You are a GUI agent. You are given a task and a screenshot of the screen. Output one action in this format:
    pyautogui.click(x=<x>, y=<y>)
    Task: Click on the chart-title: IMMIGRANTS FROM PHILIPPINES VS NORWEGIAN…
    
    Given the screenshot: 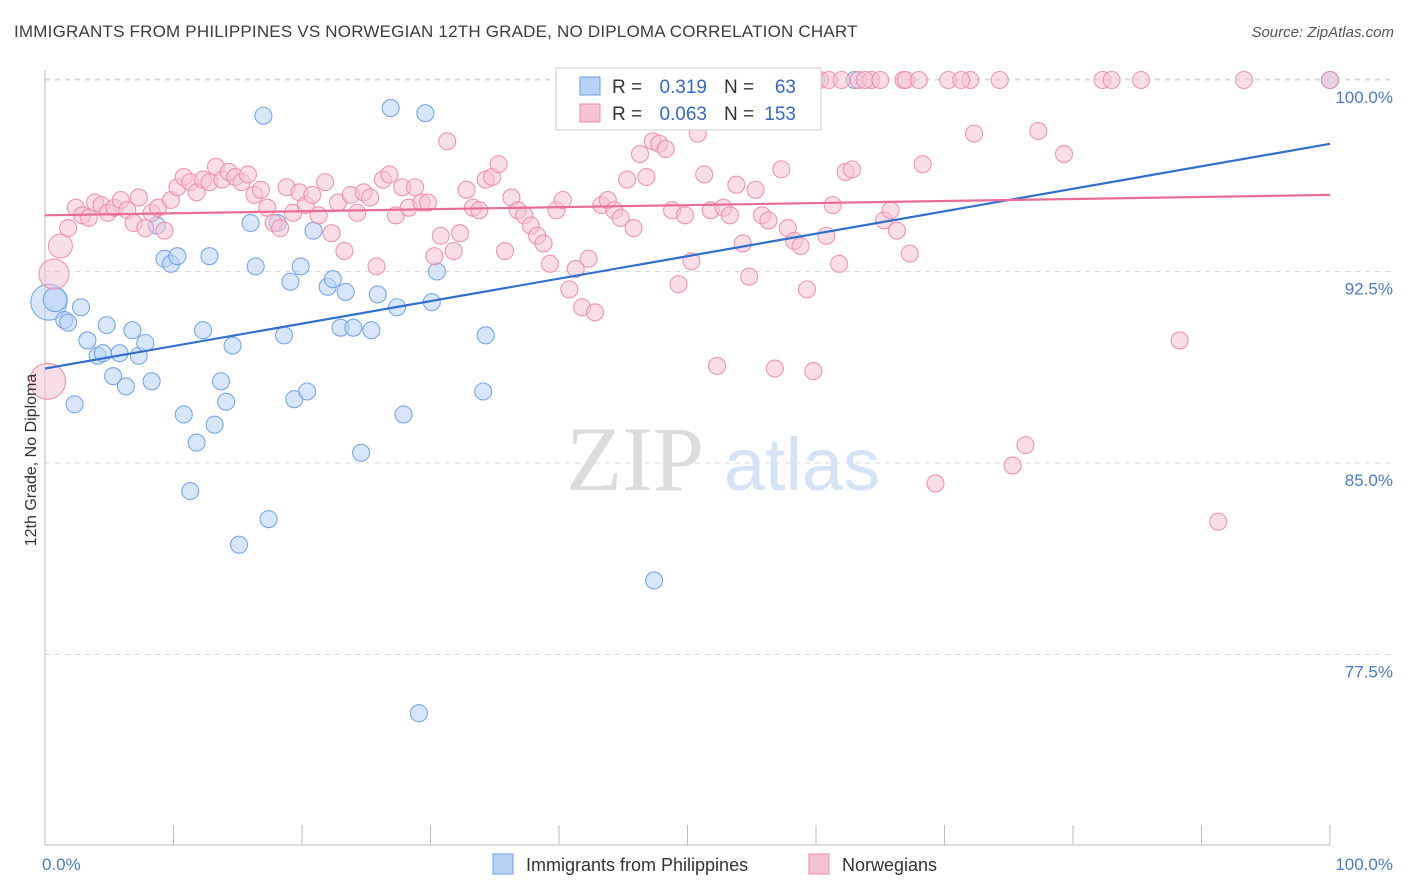 What is the action you would take?
    pyautogui.click(x=436, y=31)
    